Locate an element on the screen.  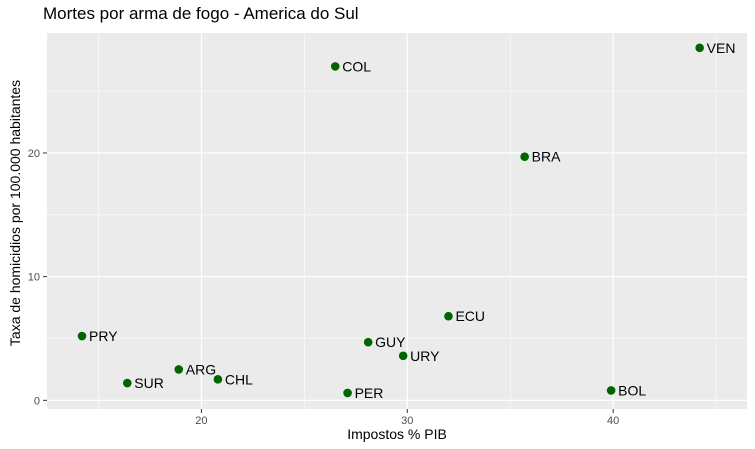
data-point-bra is located at coordinates (524, 156).